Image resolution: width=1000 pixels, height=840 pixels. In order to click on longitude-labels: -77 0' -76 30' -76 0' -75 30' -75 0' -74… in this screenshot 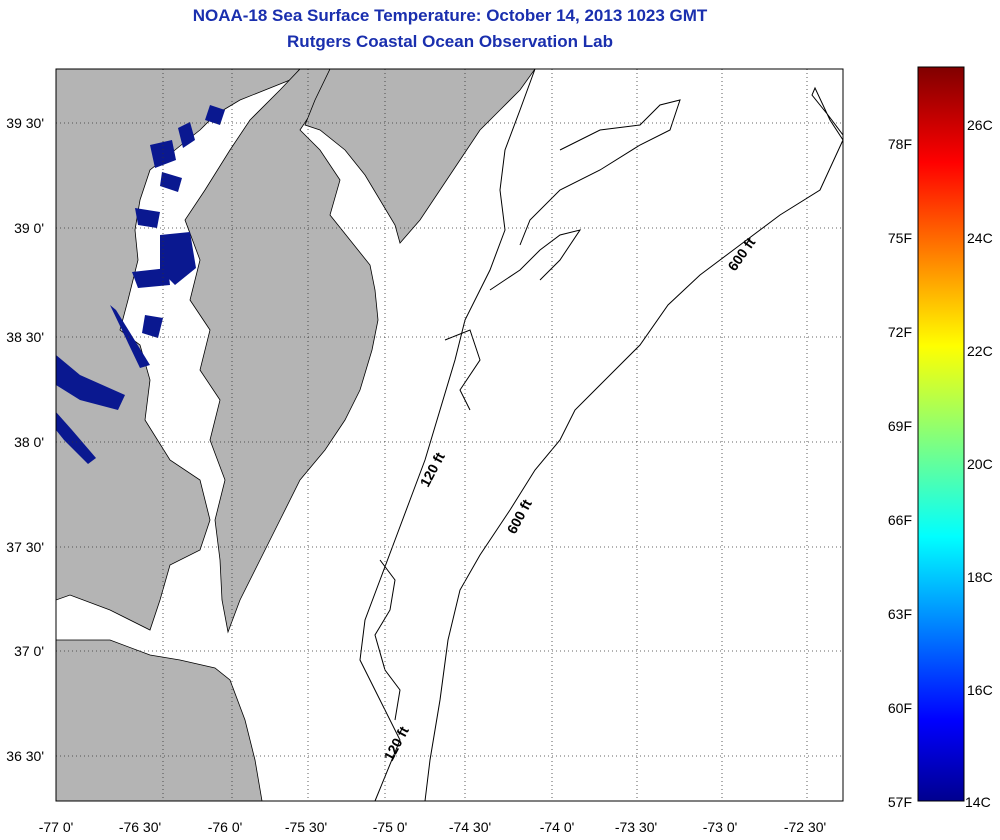, I will do `click(432, 827)`.